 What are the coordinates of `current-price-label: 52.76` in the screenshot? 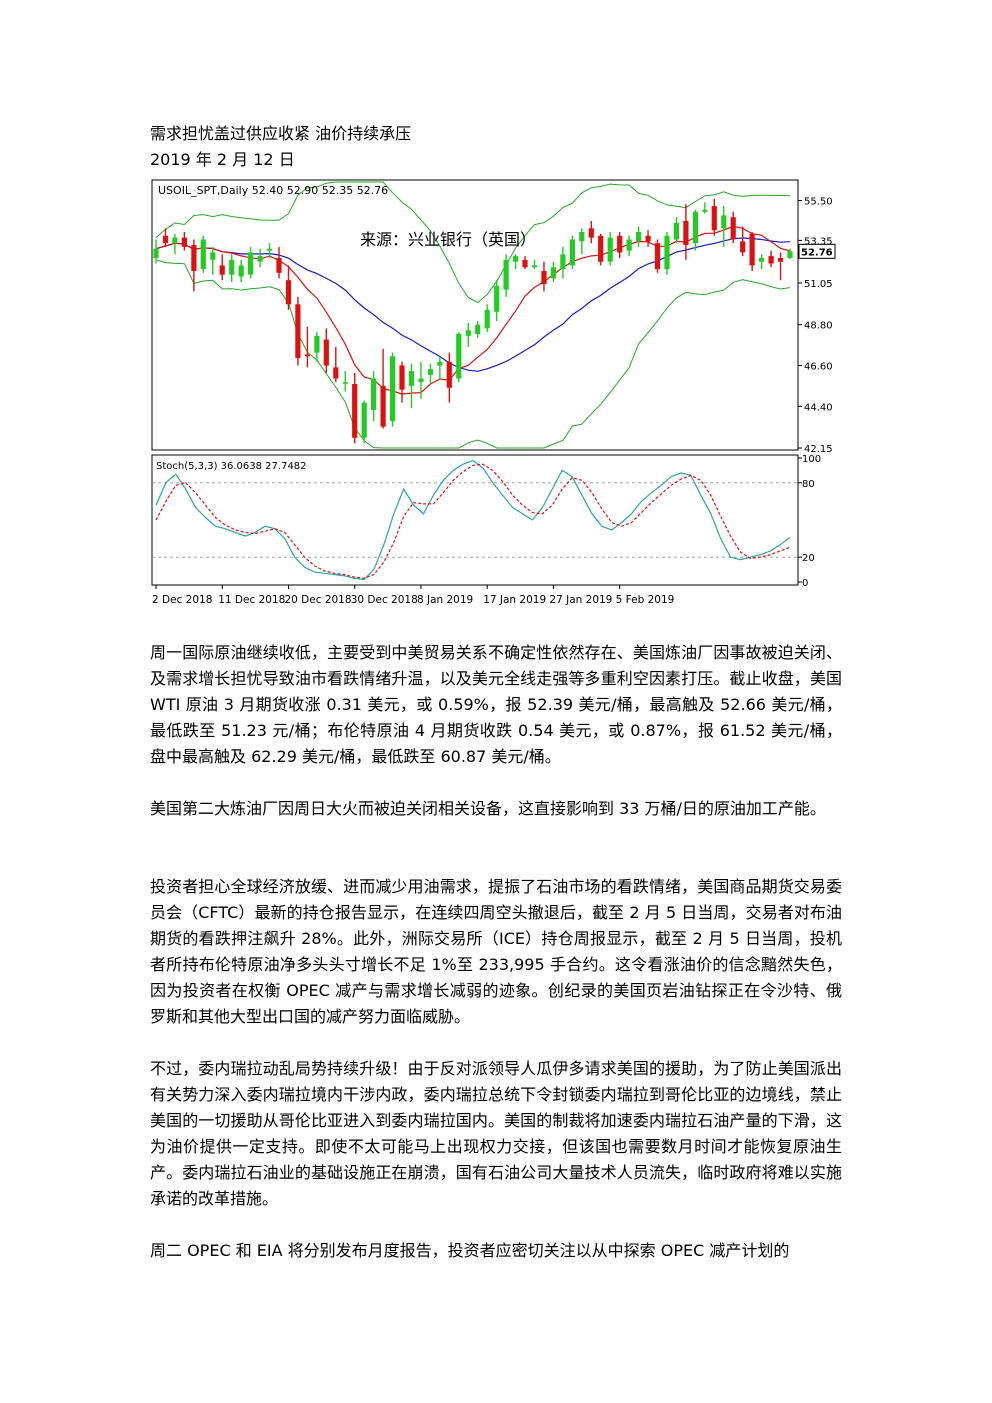 It's located at (817, 252).